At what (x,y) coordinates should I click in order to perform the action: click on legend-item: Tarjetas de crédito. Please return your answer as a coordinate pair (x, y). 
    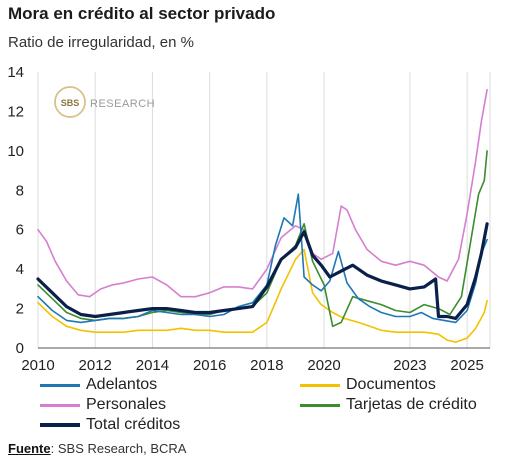
    Looking at the image, I should click on (388, 405).